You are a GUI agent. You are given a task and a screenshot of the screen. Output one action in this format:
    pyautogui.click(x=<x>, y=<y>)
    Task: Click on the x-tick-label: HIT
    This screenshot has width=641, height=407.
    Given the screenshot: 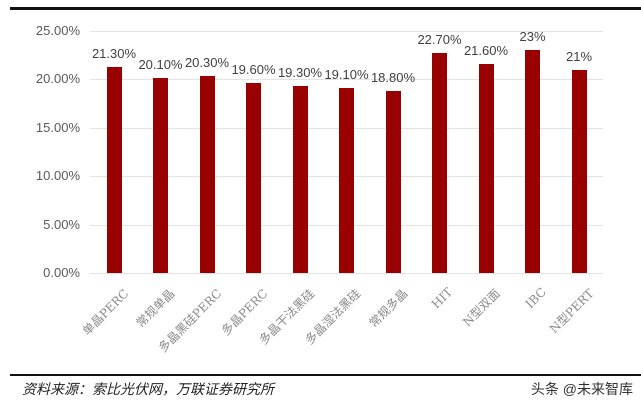 What is the action you would take?
    pyautogui.click(x=442, y=298)
    